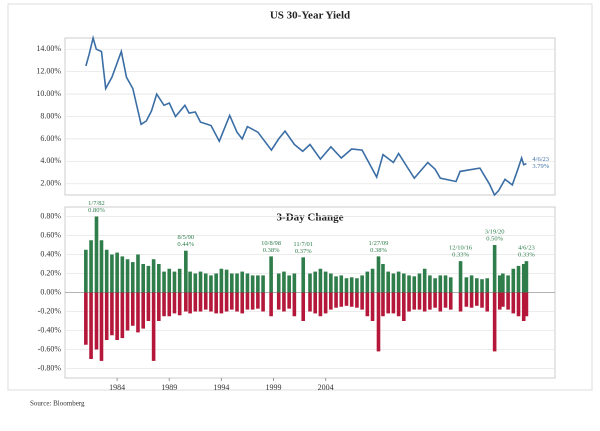  Describe the element at coordinates (50, 272) in the screenshot. I see `y-tick-label: 0.20%` at that location.